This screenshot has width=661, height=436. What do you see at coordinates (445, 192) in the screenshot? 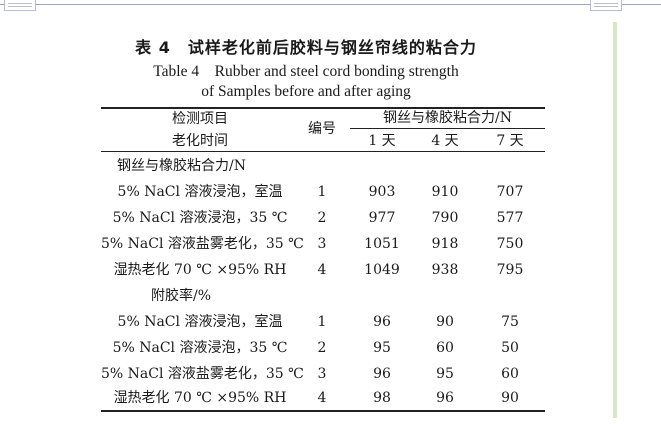
I see `row-day4-value: 910` at bounding box center [445, 192].